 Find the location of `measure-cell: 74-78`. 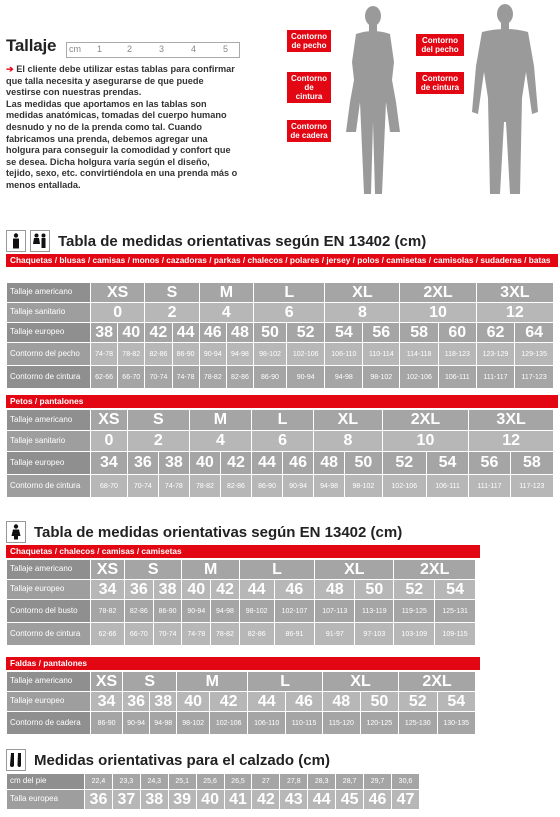

measure-cell: 74-78 is located at coordinates (173, 486).